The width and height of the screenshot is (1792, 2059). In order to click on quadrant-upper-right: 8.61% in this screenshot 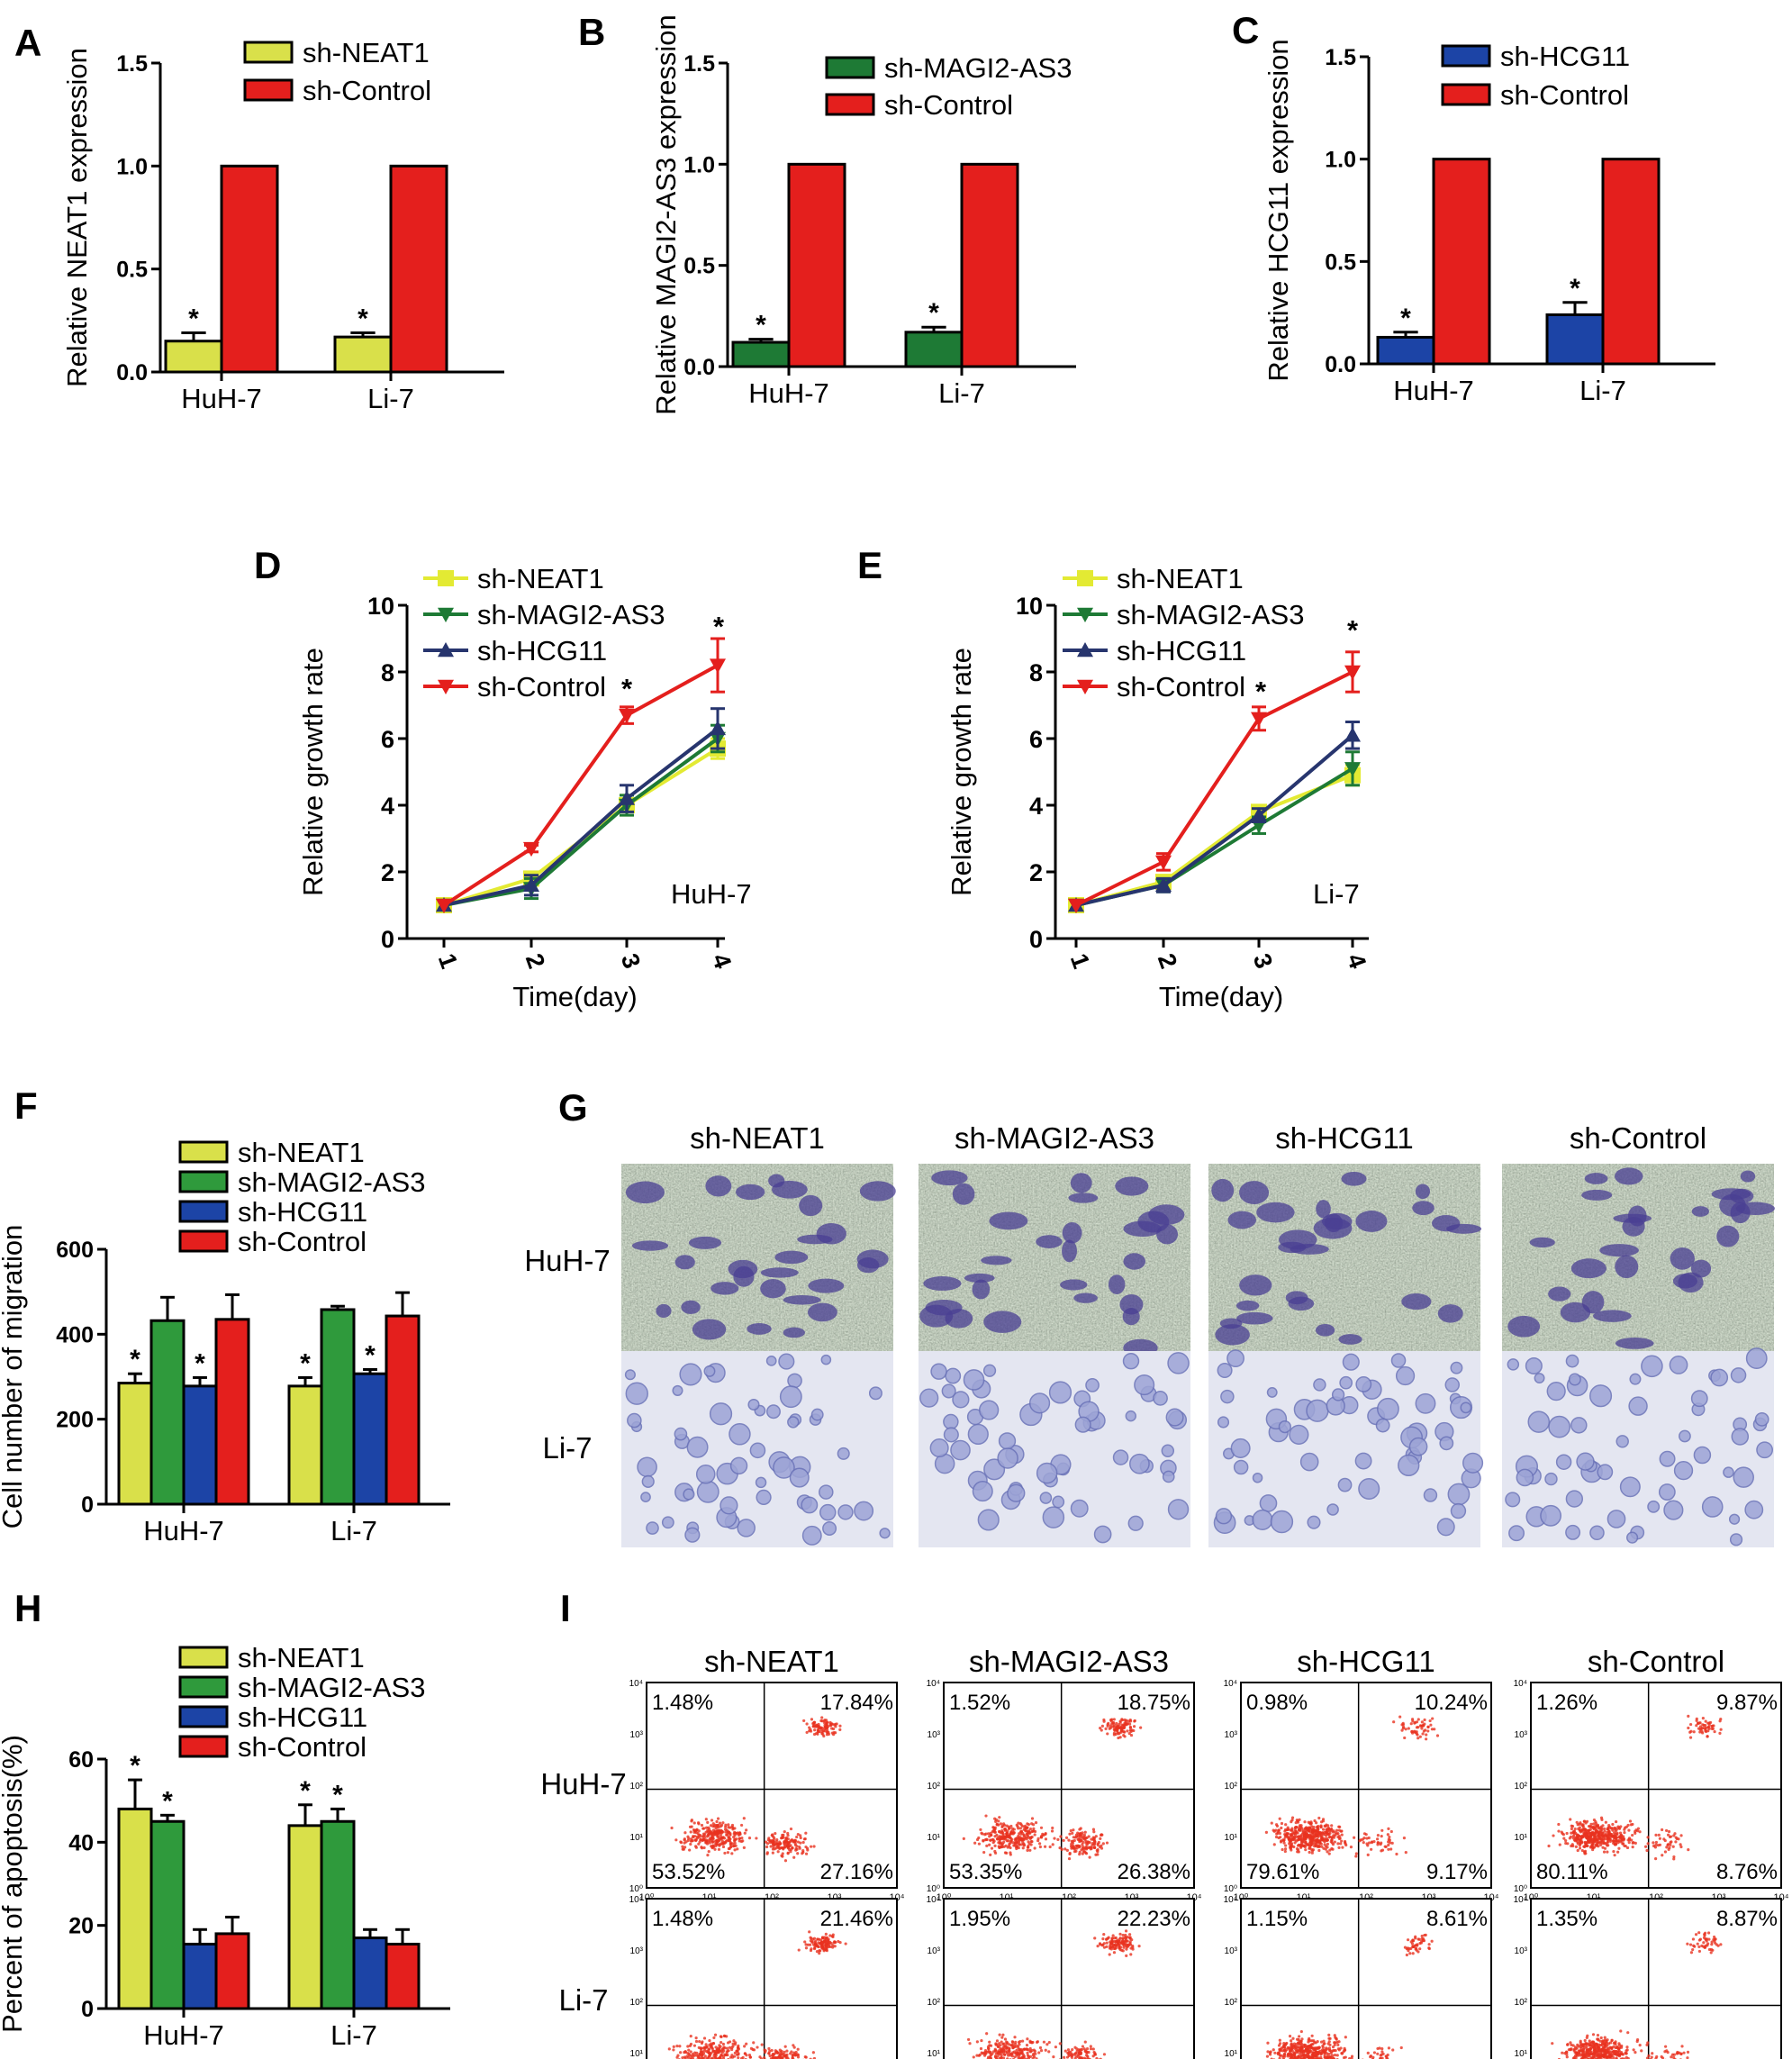, I will do `click(1457, 1919)`.